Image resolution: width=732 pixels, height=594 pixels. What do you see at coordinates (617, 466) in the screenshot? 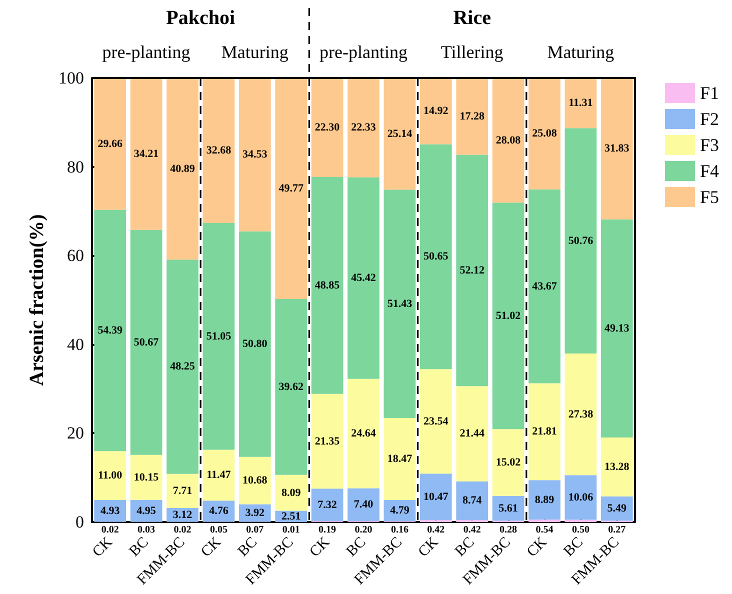
I see `data-label: 13.28` at bounding box center [617, 466].